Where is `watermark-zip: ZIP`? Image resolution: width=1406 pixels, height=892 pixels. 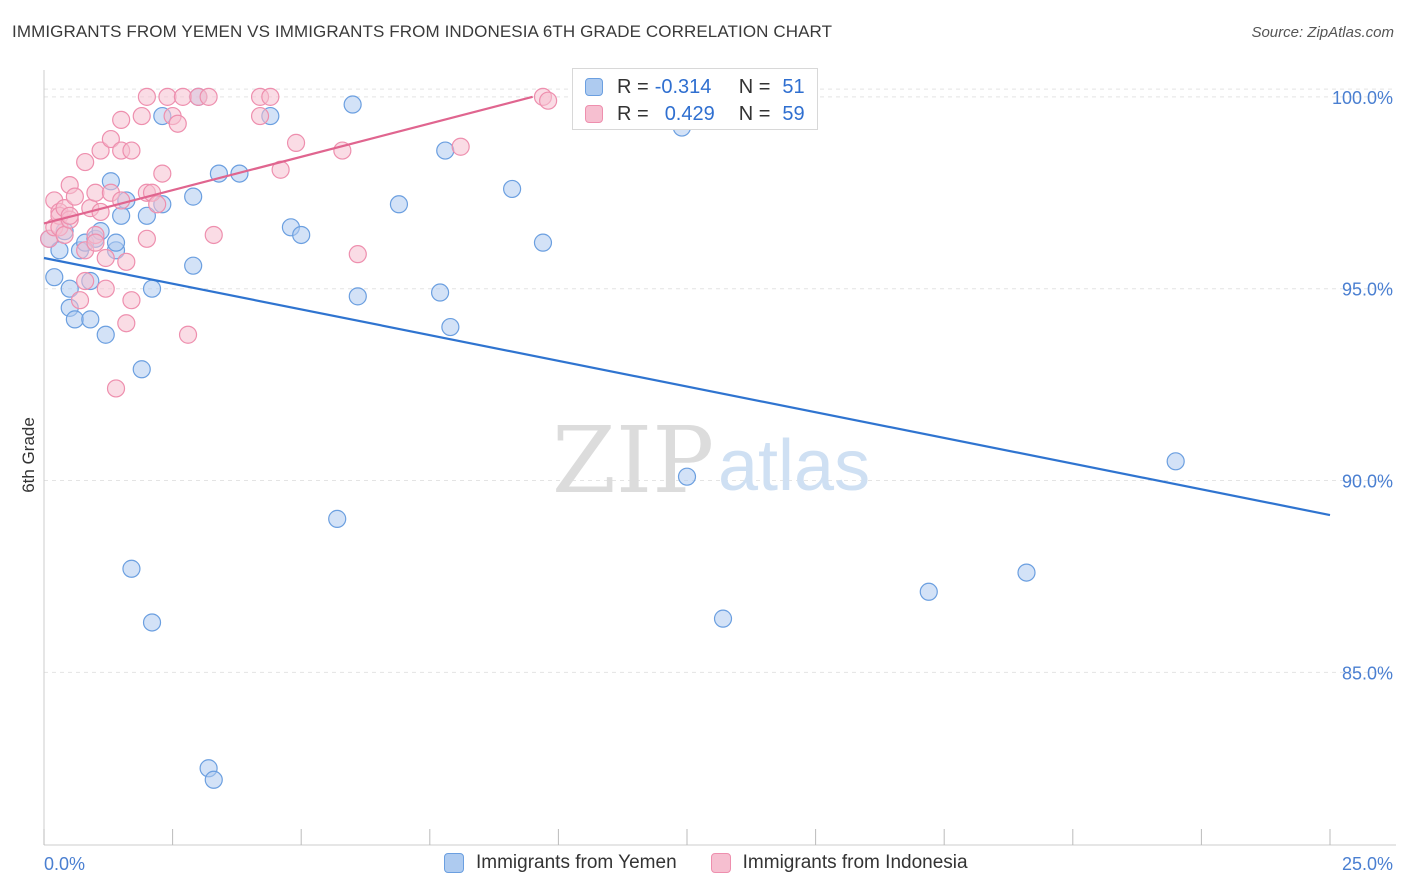 watermark-zip: ZIP is located at coordinates (633, 460).